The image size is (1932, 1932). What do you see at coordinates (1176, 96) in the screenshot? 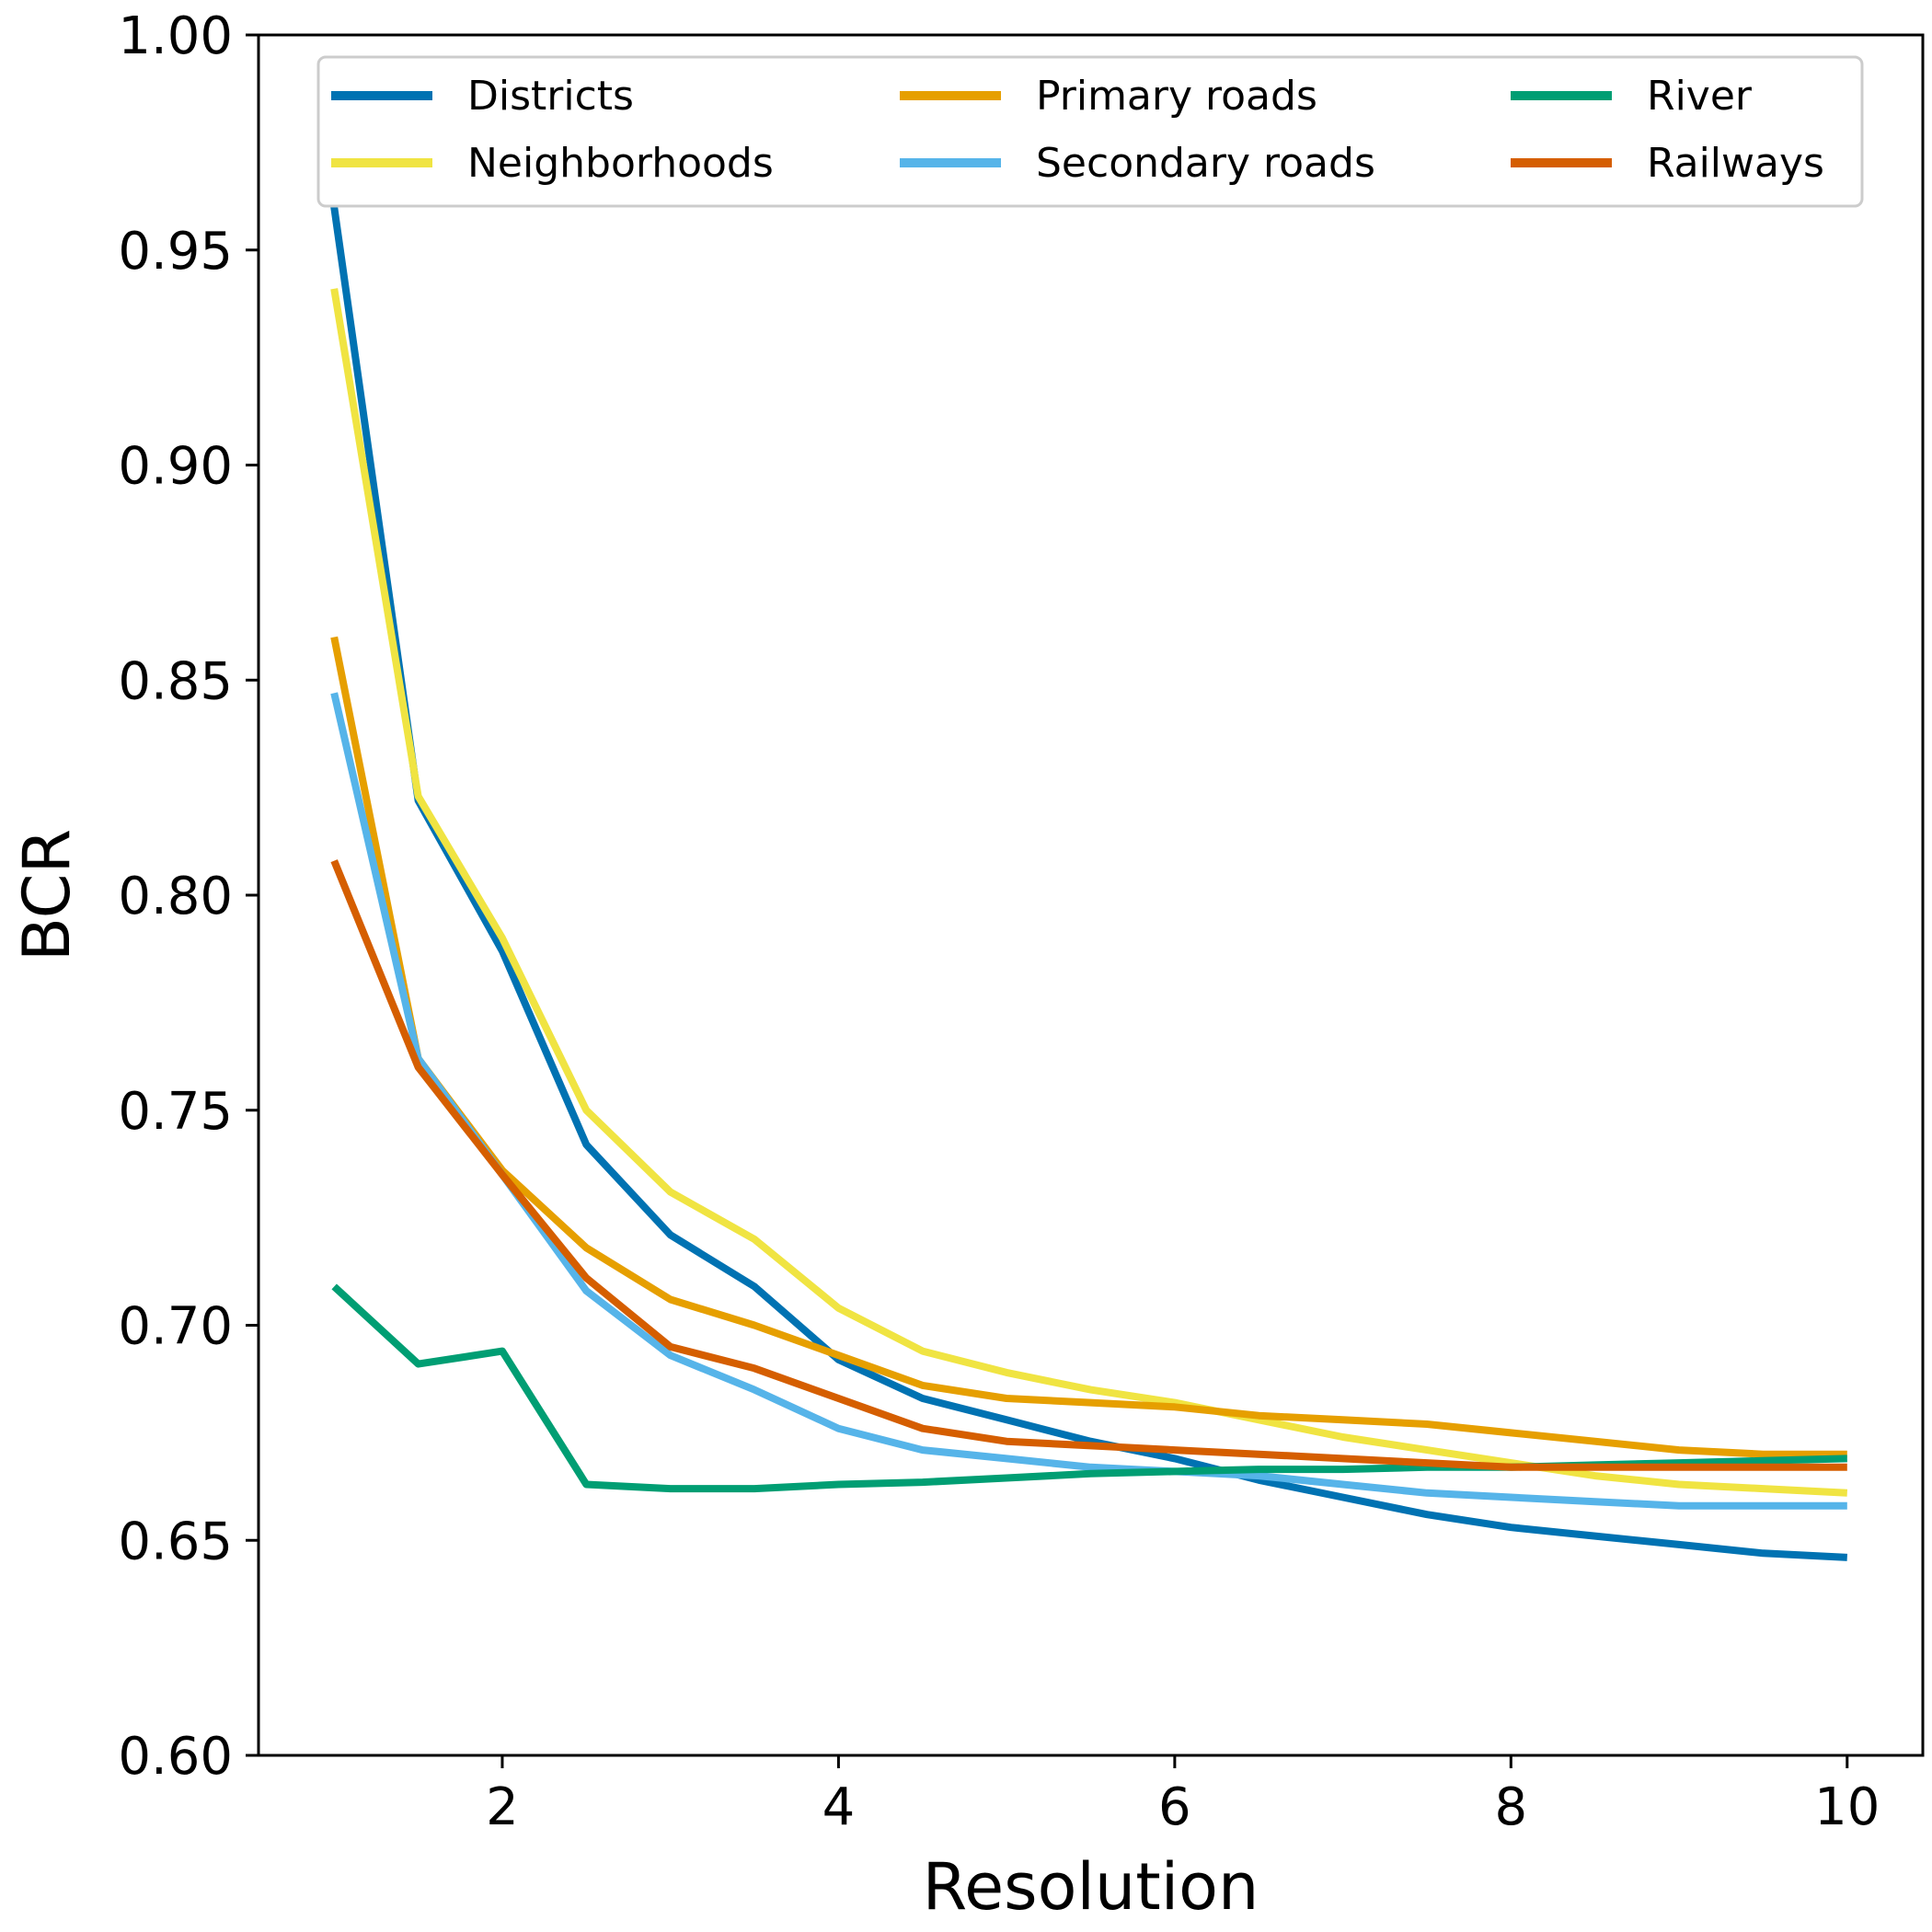
I see `legend-label-primary-roads: Primary roads` at bounding box center [1176, 96].